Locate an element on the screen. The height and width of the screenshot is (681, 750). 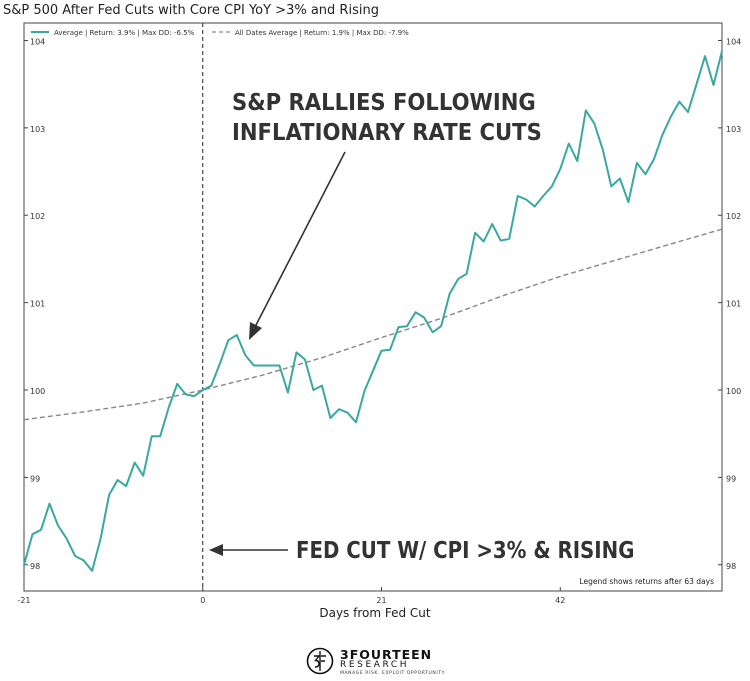
logo-icon is located at coordinates (320, 661).